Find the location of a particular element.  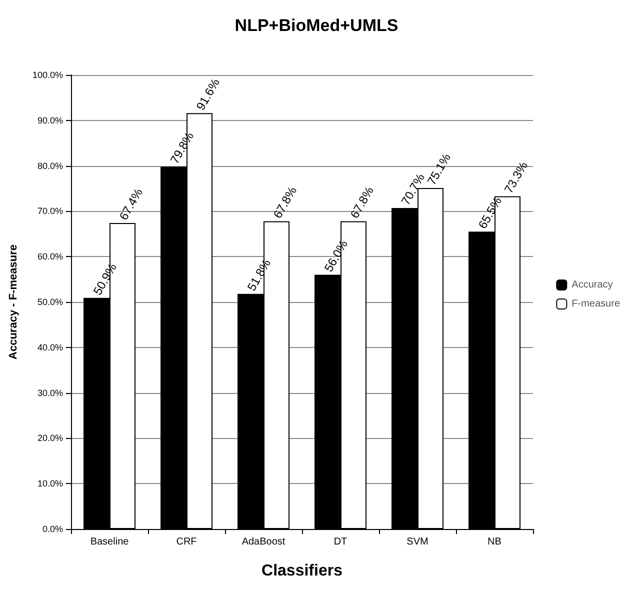

y-tick-label: 100.0% is located at coordinates (47, 75).